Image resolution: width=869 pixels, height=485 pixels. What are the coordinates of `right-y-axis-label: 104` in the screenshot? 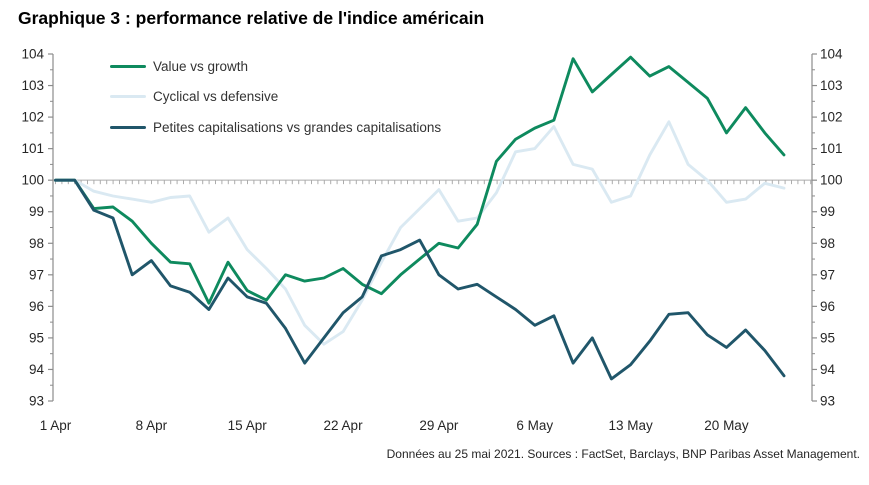 It's located at (831, 54).